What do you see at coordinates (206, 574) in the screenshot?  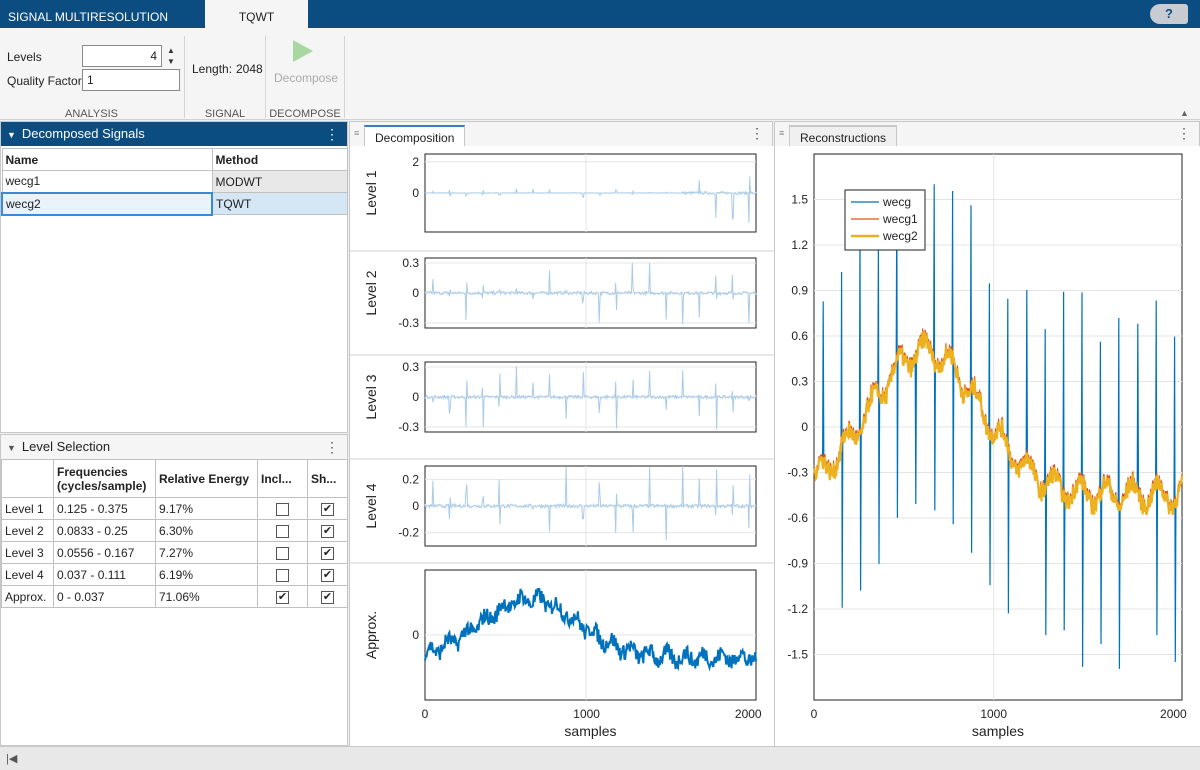 I see `level-energy: 6.19%` at bounding box center [206, 574].